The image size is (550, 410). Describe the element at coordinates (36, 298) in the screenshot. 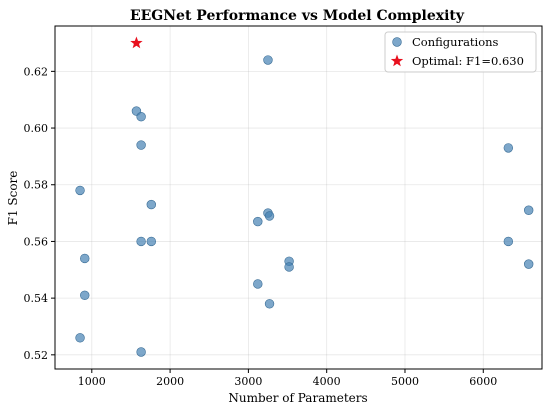

I see `y-tick-label: 0.54` at that location.